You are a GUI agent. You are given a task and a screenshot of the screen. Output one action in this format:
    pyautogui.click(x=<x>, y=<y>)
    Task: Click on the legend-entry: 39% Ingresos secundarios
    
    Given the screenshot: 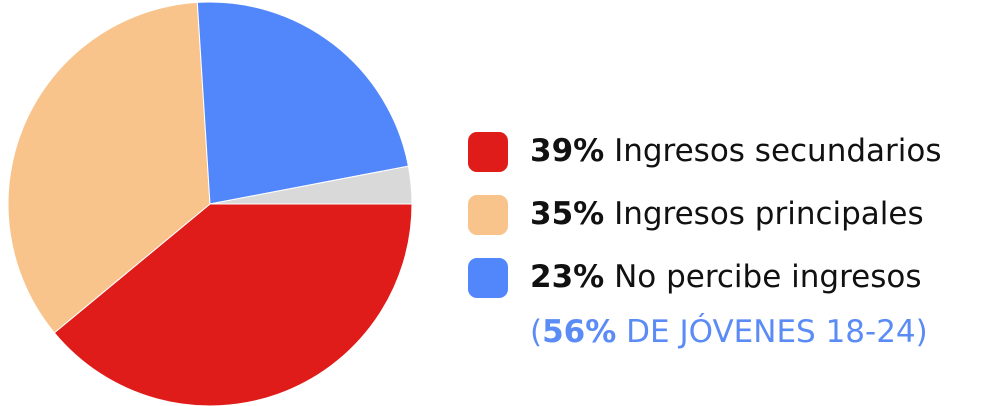 What is the action you would take?
    pyautogui.click(x=736, y=151)
    